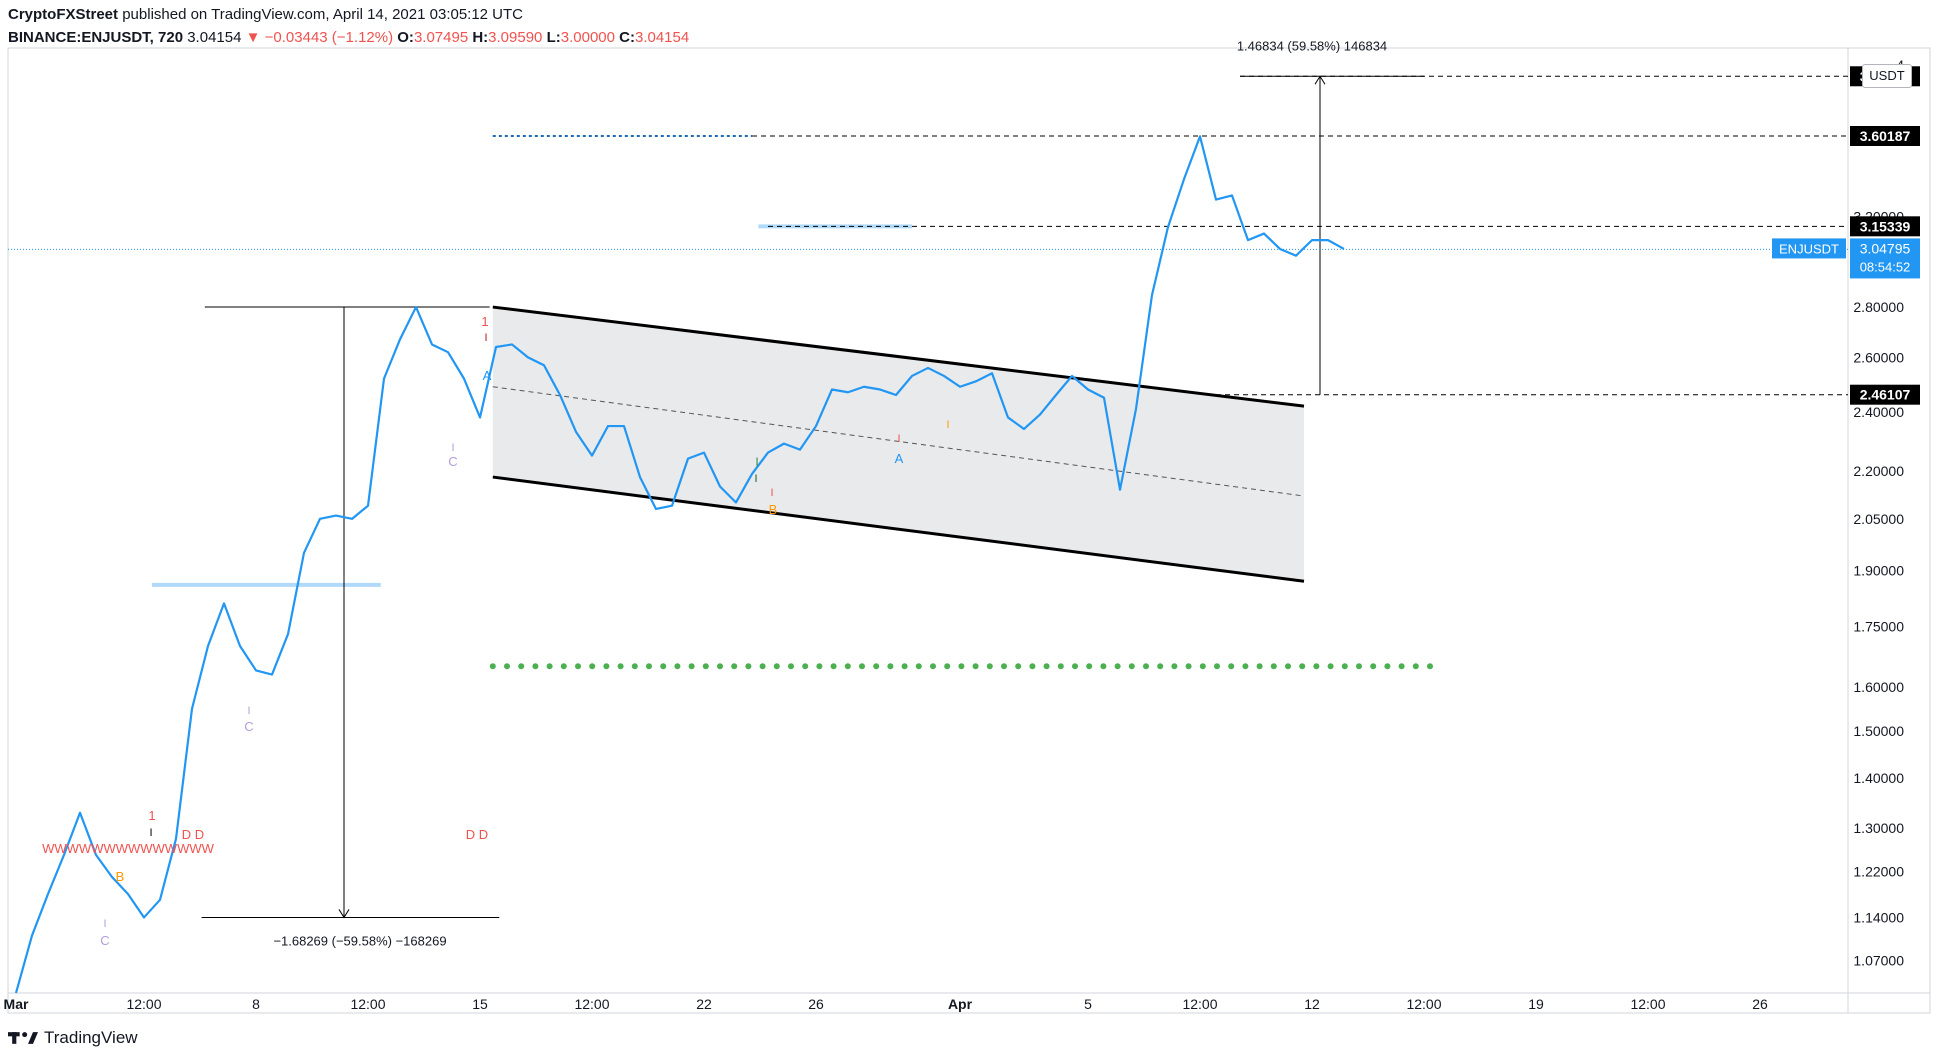 Image resolution: width=1938 pixels, height=1062 pixels. What do you see at coordinates (344, 914) in the screenshot?
I see `measure-down-arrow-icon` at bounding box center [344, 914].